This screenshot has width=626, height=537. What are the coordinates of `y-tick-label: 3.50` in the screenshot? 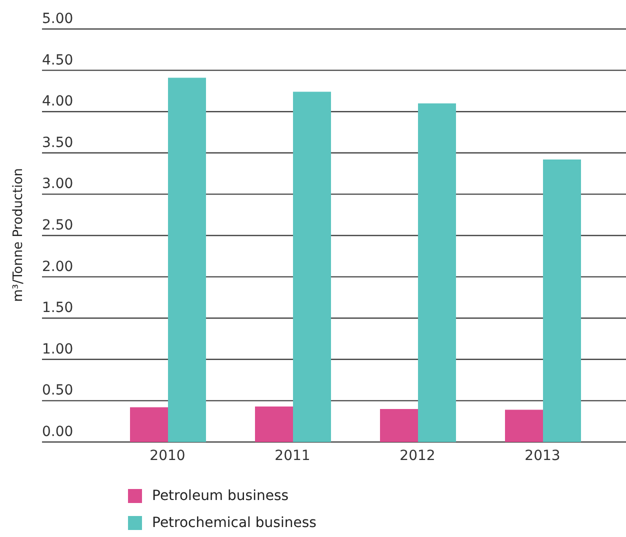 It's located at (58, 142).